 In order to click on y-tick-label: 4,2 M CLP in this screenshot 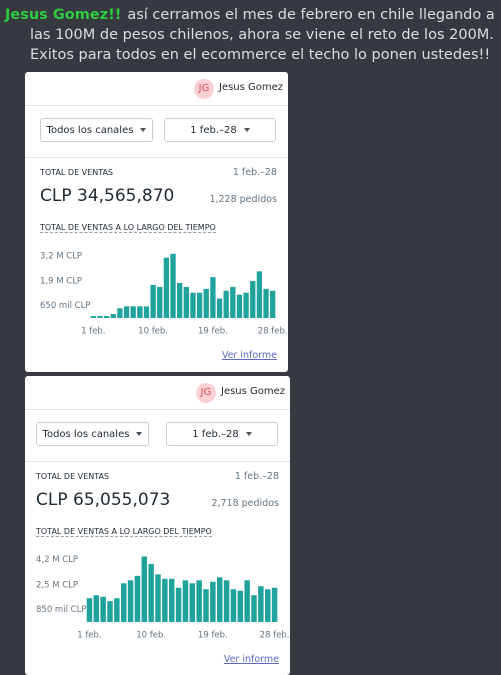, I will do `click(57, 560)`.